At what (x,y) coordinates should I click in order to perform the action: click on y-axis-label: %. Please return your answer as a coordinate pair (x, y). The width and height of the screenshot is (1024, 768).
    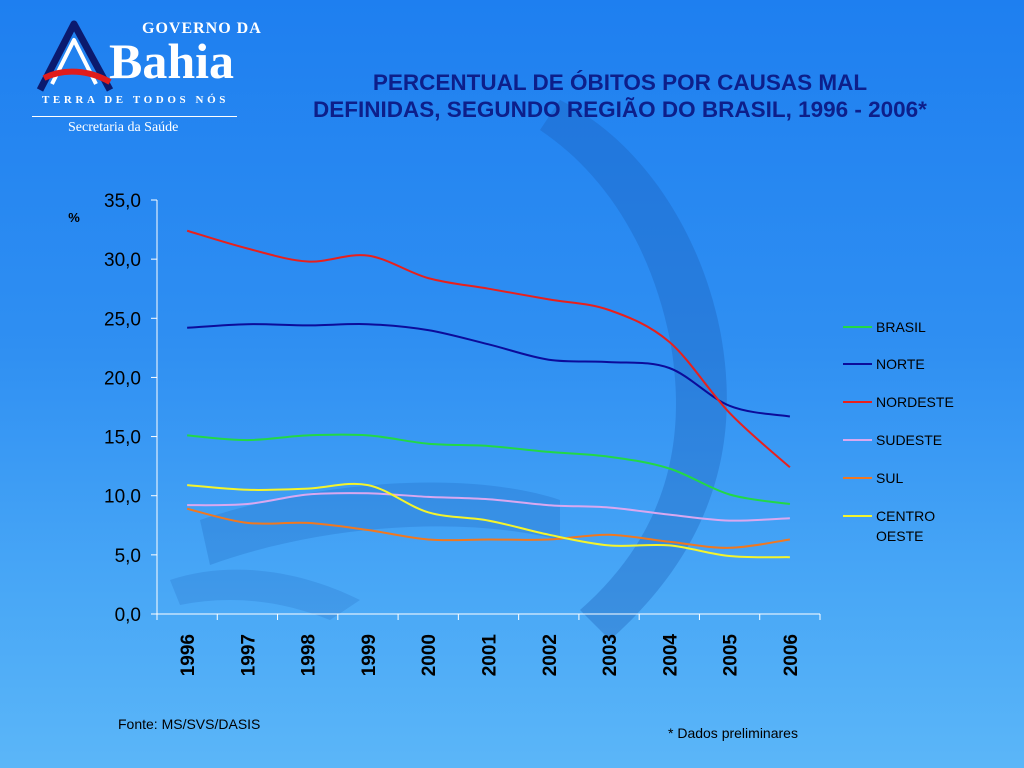
    Looking at the image, I should click on (74, 217).